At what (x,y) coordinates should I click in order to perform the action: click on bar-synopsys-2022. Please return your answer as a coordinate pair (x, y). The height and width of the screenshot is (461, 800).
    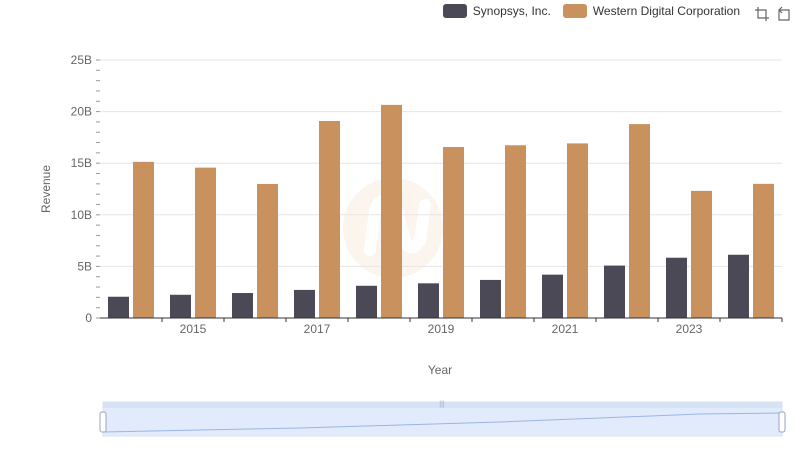
    Looking at the image, I should click on (614, 291).